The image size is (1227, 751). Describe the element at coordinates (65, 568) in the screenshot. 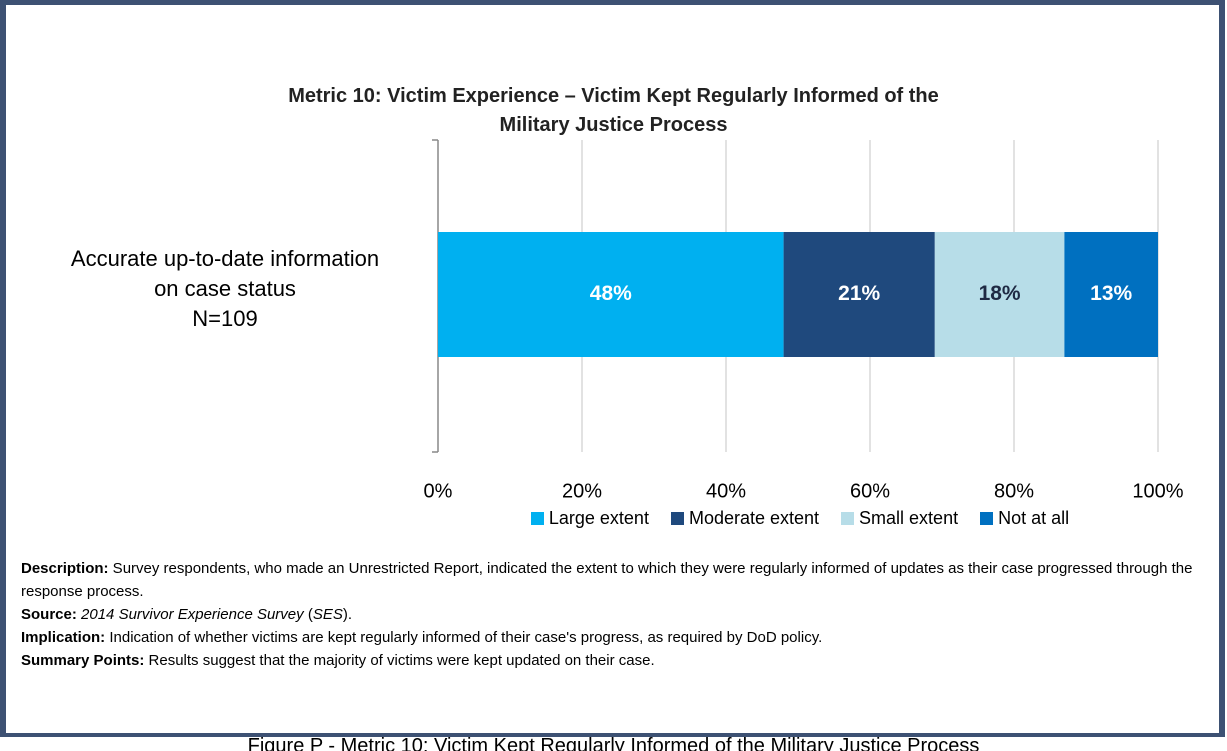

I see `note-label: Description:` at that location.